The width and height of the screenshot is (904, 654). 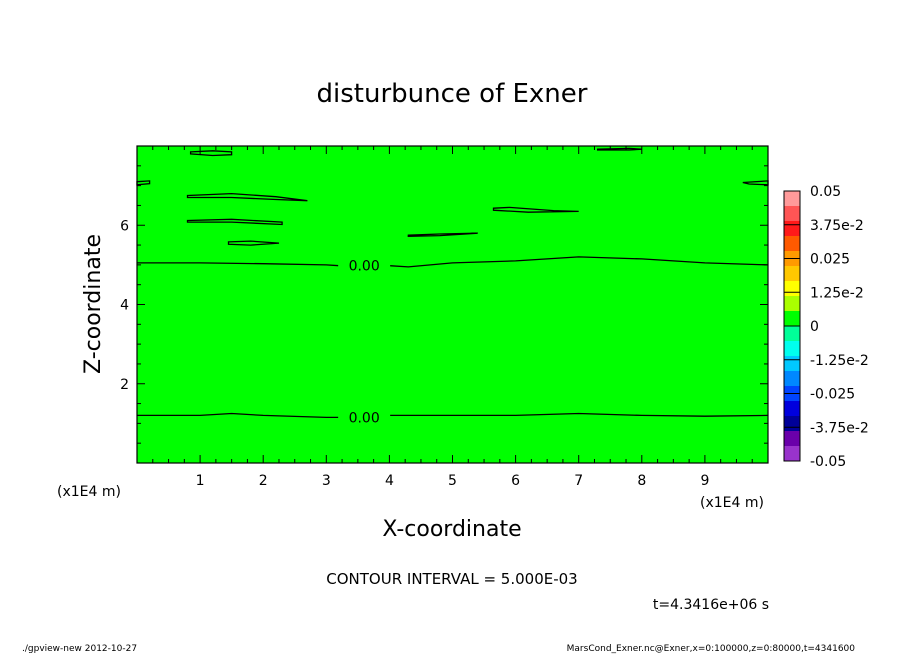 I want to click on chart-title: disturbunce of Exner, so click(x=452, y=94).